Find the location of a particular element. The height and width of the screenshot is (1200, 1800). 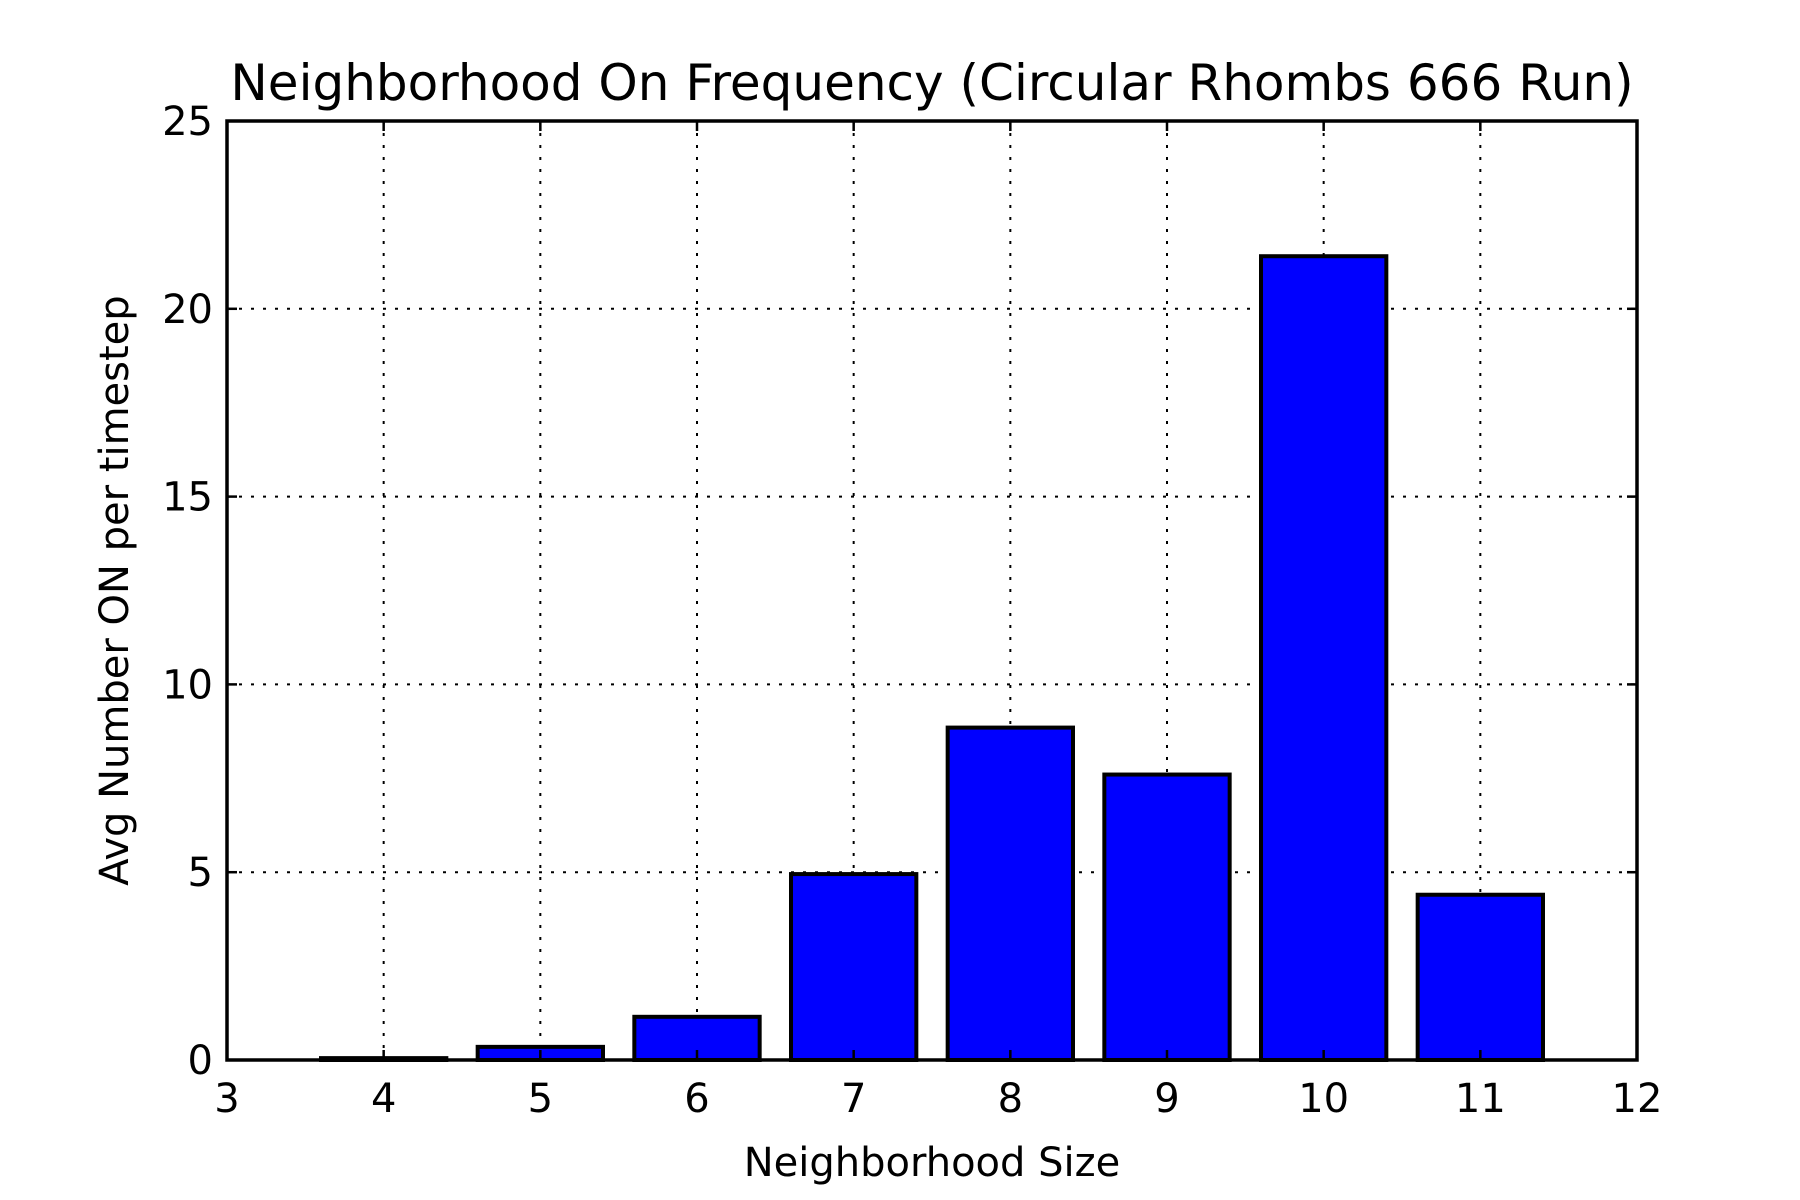

y-tick-label: 0 is located at coordinates (200, 1061).